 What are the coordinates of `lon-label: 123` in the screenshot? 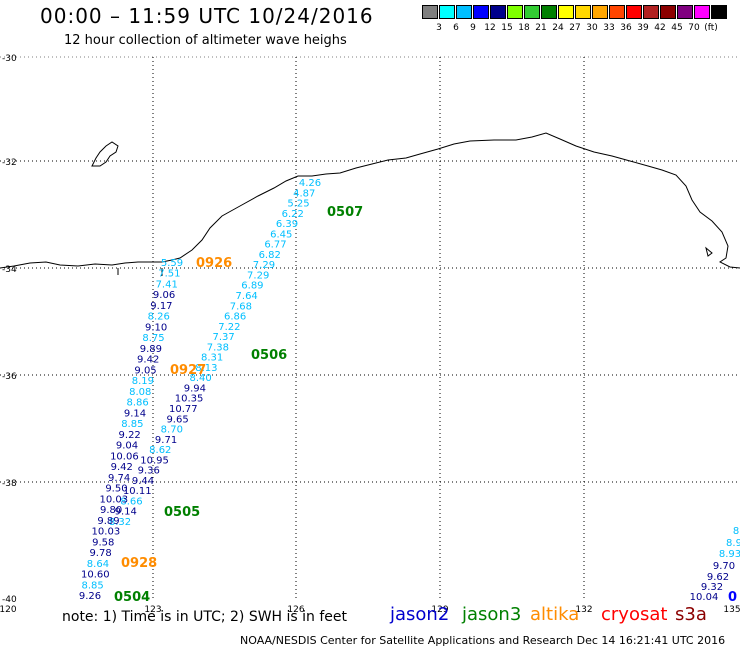 It's located at (152, 610).